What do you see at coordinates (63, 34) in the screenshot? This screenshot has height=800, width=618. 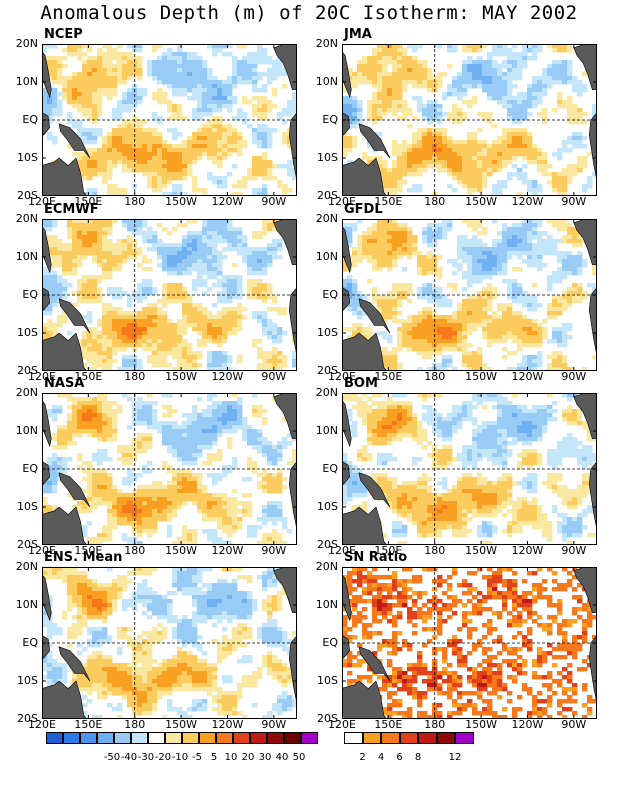 I see `panel-title: NCEP` at bounding box center [63, 34].